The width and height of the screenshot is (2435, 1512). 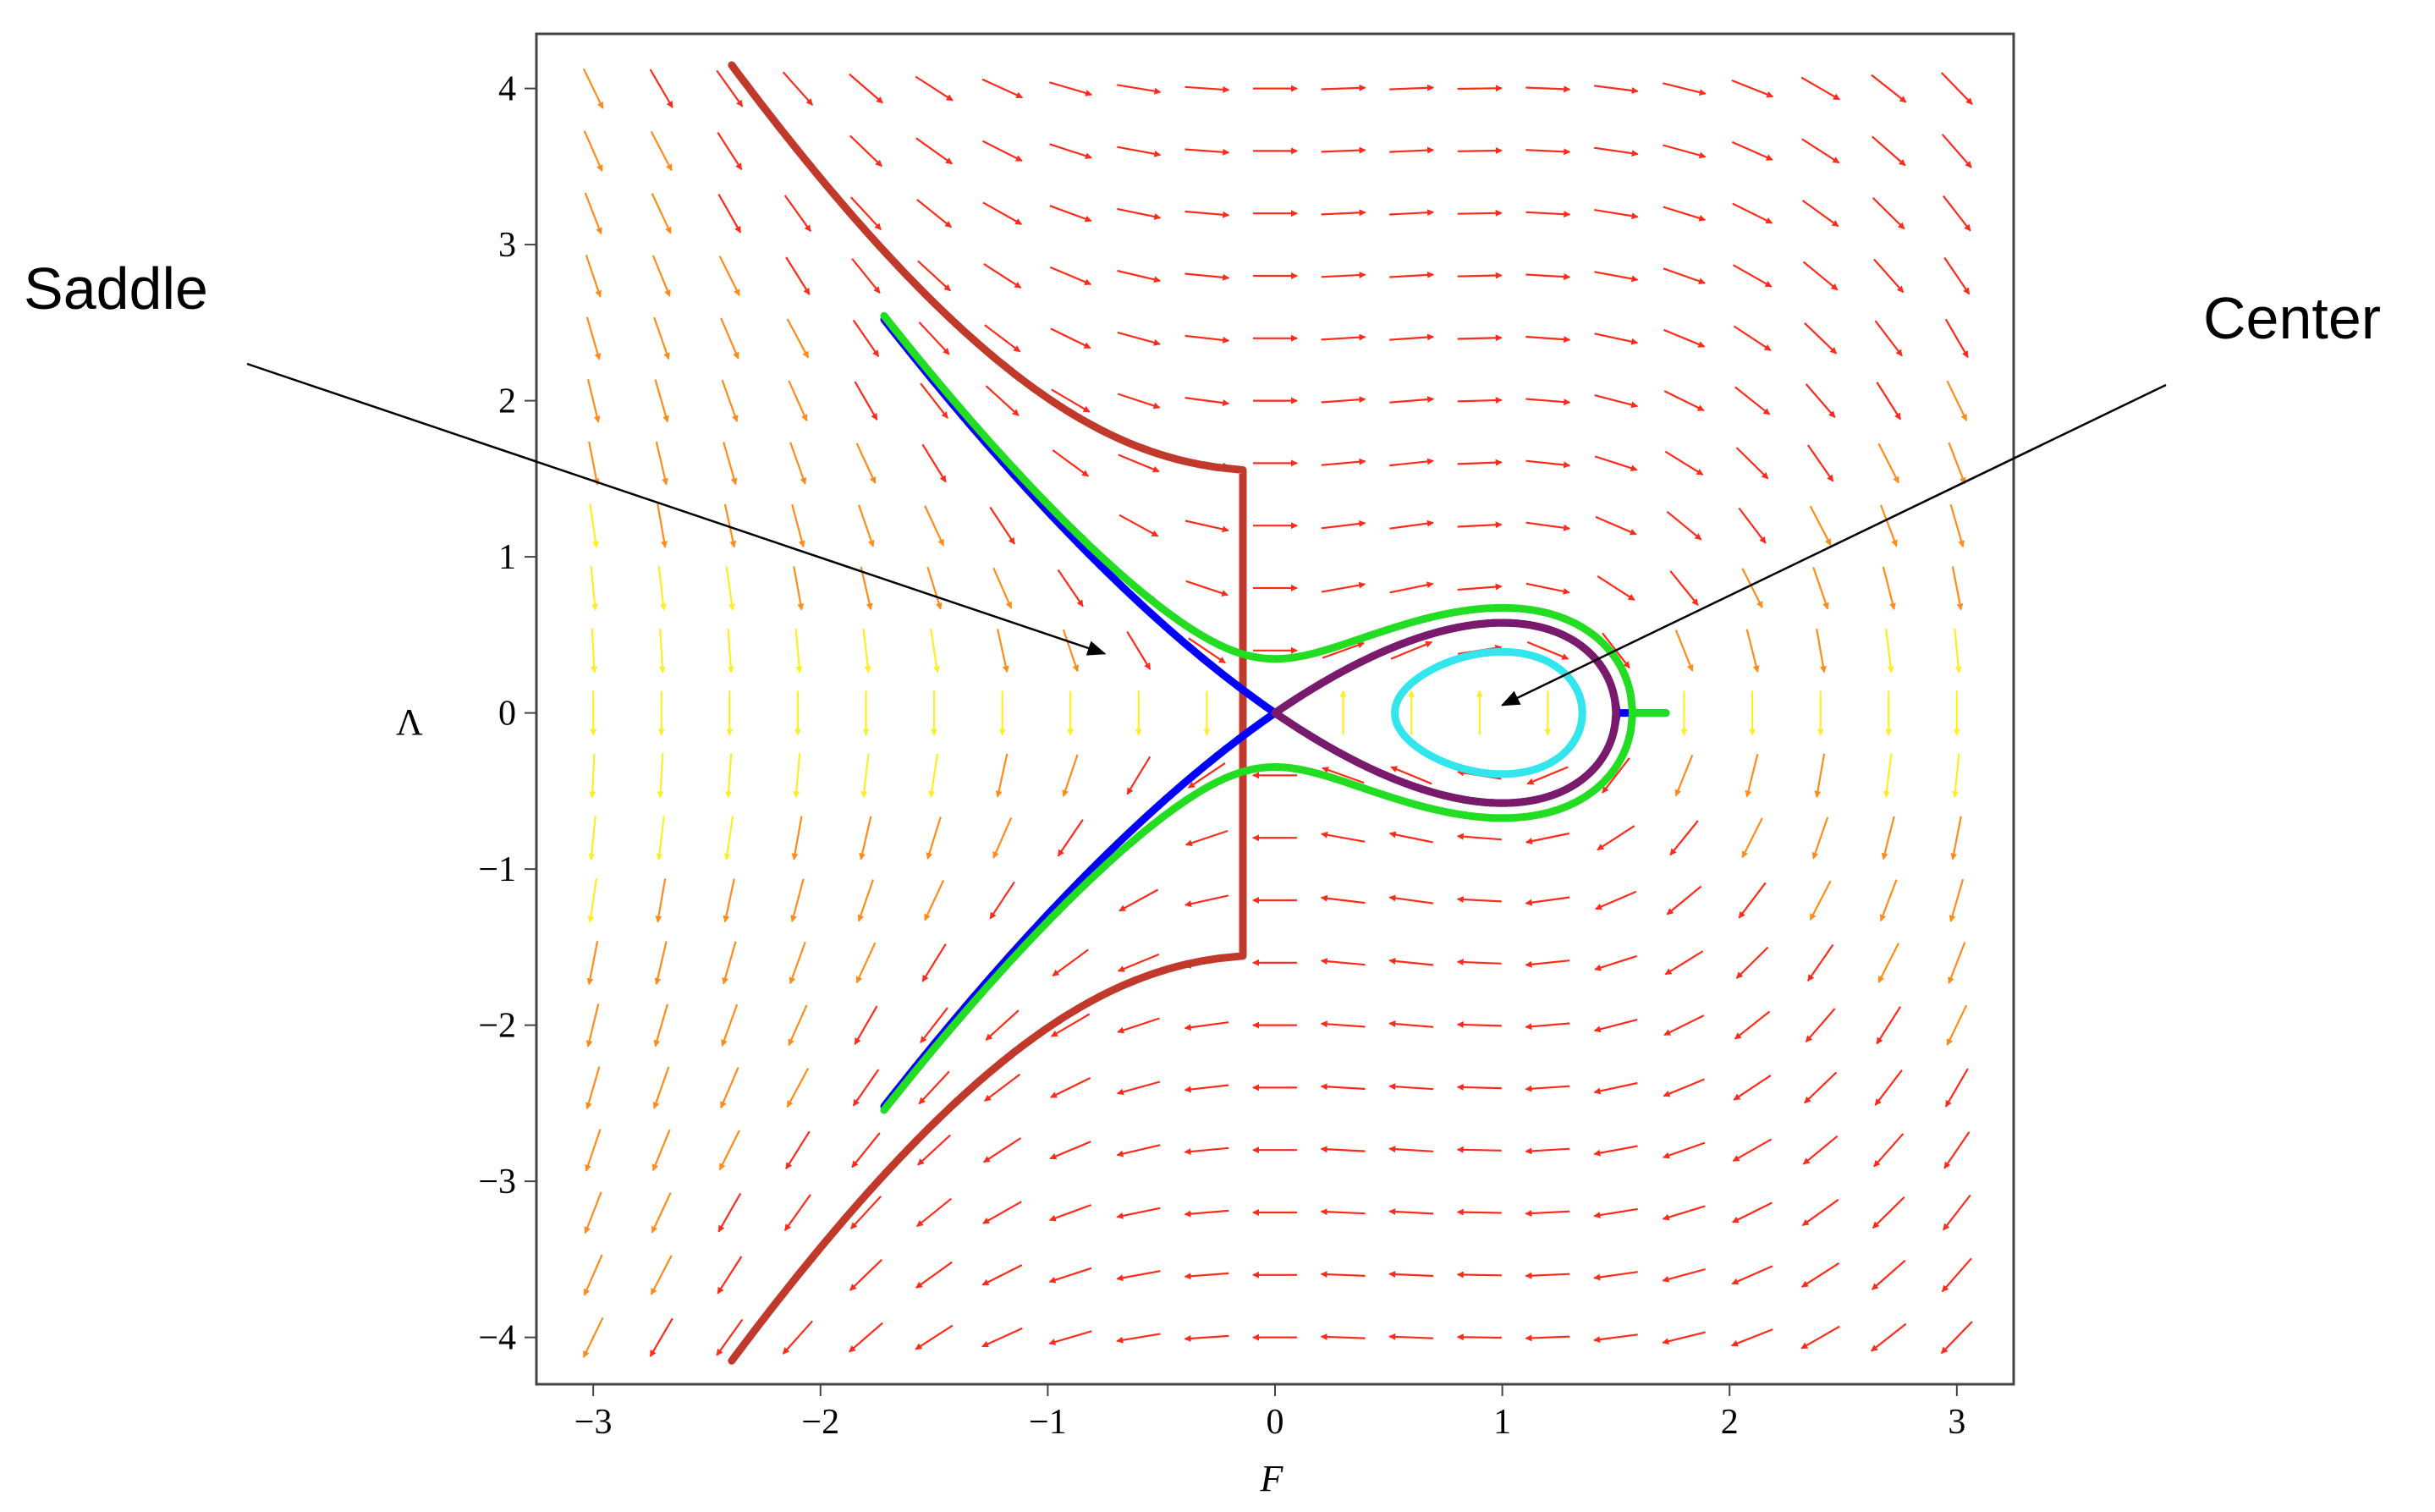 I want to click on x-tick-label: −3, so click(x=593, y=1423).